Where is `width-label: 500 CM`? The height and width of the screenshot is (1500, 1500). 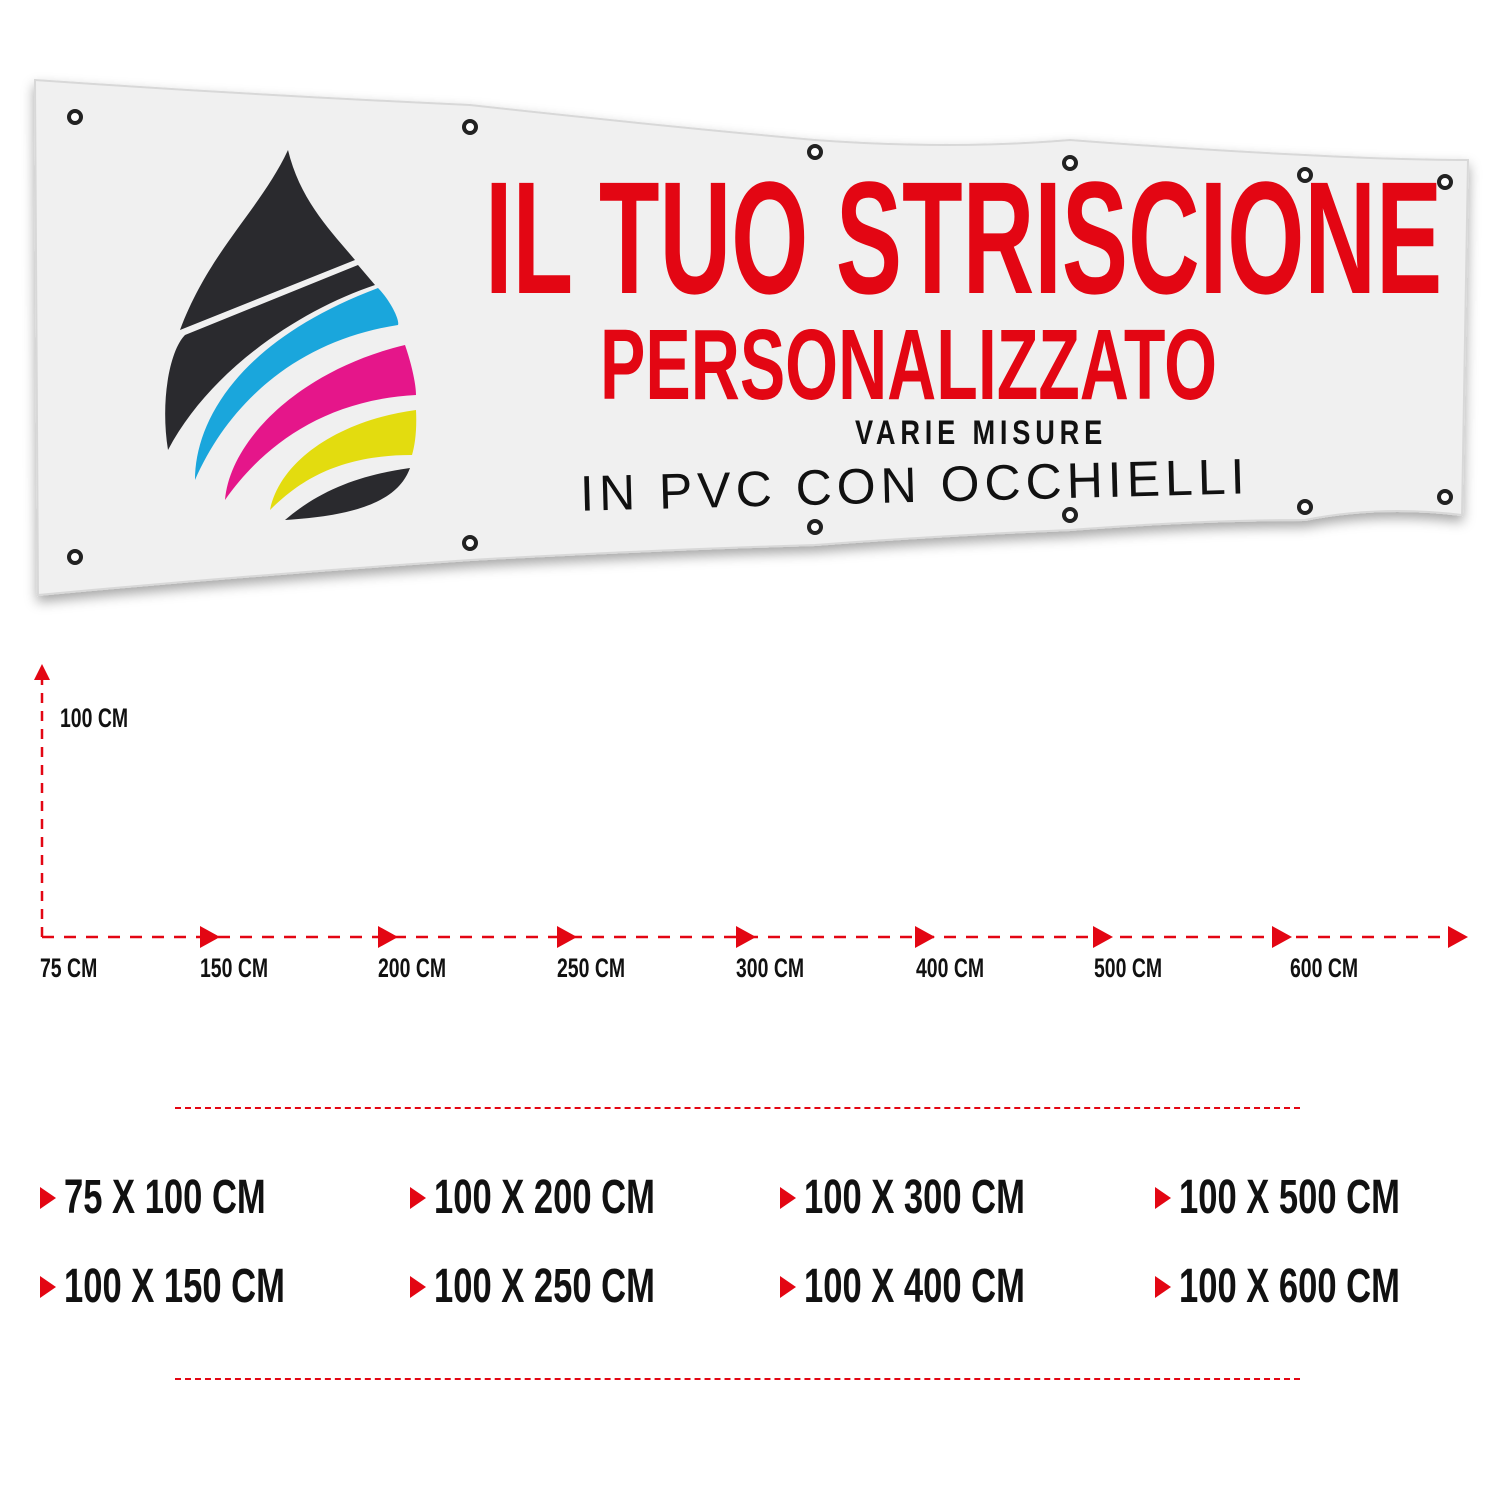 width-label: 500 CM is located at coordinates (1128, 968).